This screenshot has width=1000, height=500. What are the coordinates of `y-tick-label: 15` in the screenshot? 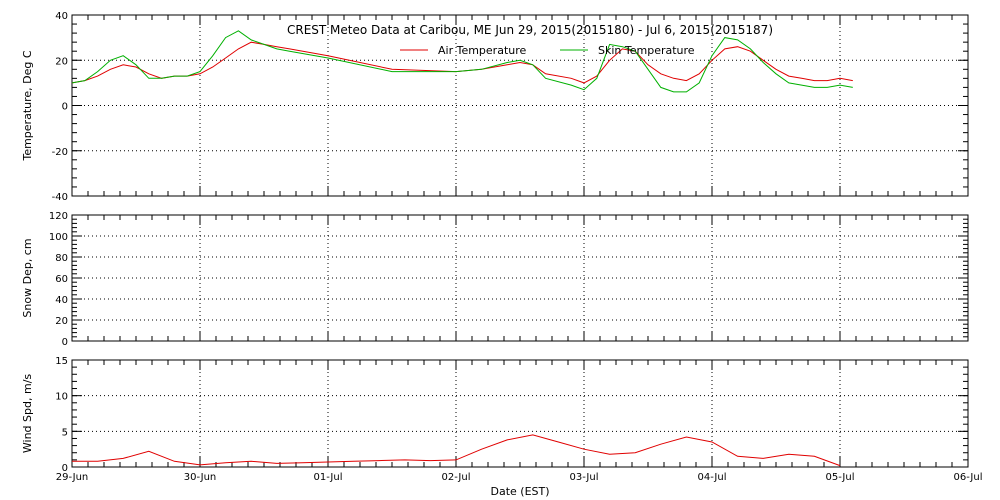 It's located at (61, 361).